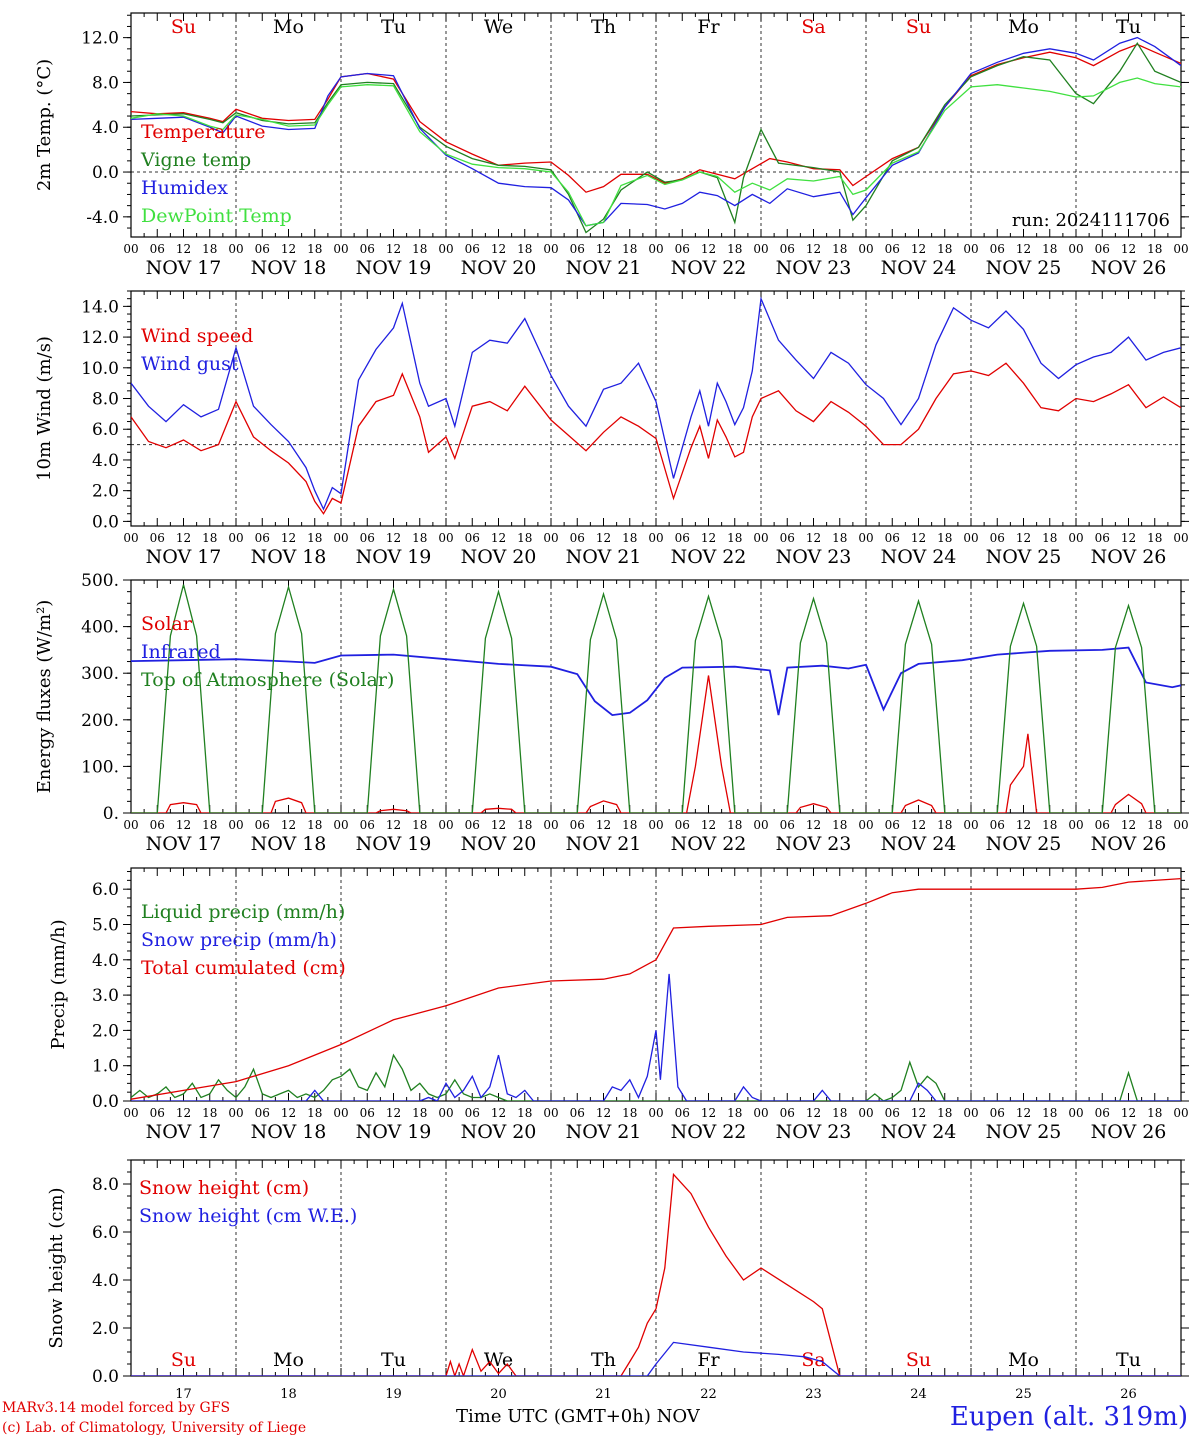 The image size is (1194, 1440). Describe the element at coordinates (184, 188) in the screenshot. I see `legend-entry: Humidex` at that location.